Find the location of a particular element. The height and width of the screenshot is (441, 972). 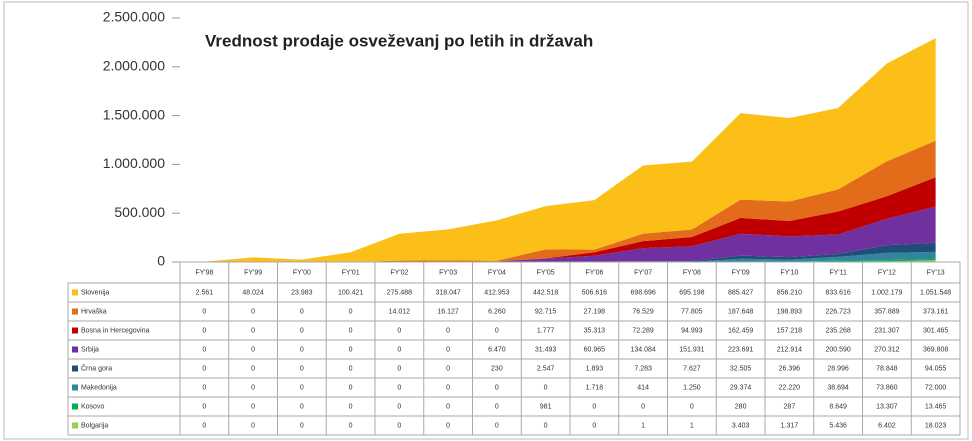

table-cell: 357.889 is located at coordinates (886, 311).